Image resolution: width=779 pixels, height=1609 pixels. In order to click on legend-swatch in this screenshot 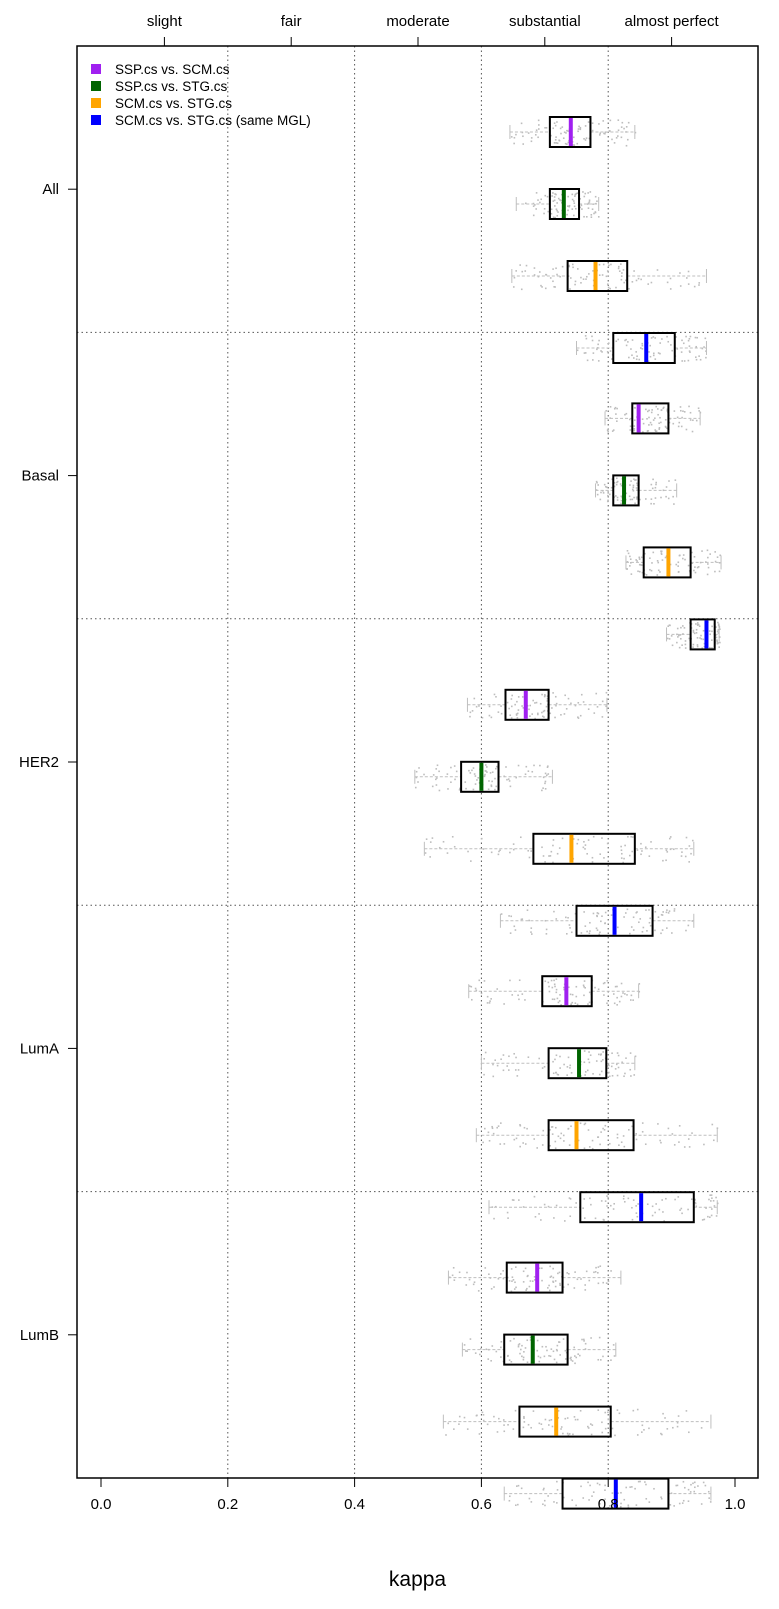, I will do `click(96, 120)`.